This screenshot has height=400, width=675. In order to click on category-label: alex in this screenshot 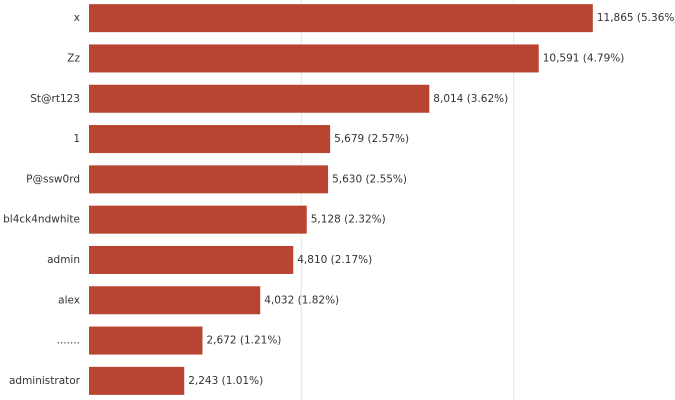, I will do `click(69, 300)`.